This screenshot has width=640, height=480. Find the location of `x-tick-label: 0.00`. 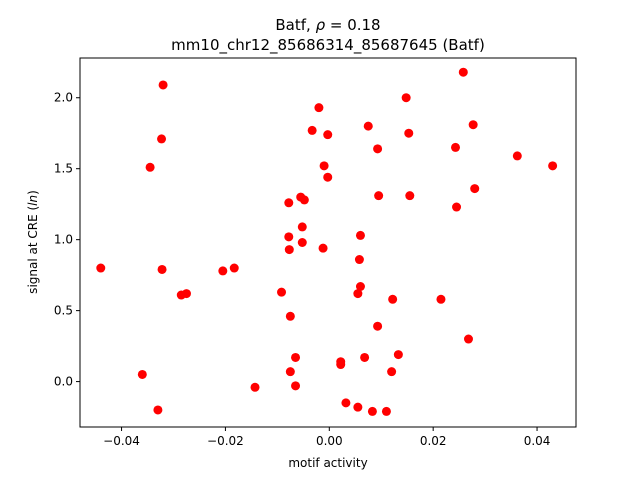

x-tick-label: 0.00 is located at coordinates (329, 441).